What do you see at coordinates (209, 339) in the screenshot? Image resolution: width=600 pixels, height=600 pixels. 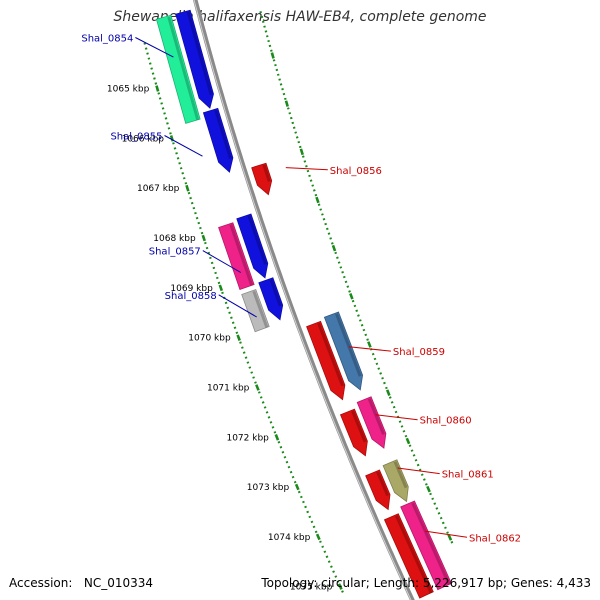 I see `ruler-label-1070: 1070 kbp` at bounding box center [209, 339].